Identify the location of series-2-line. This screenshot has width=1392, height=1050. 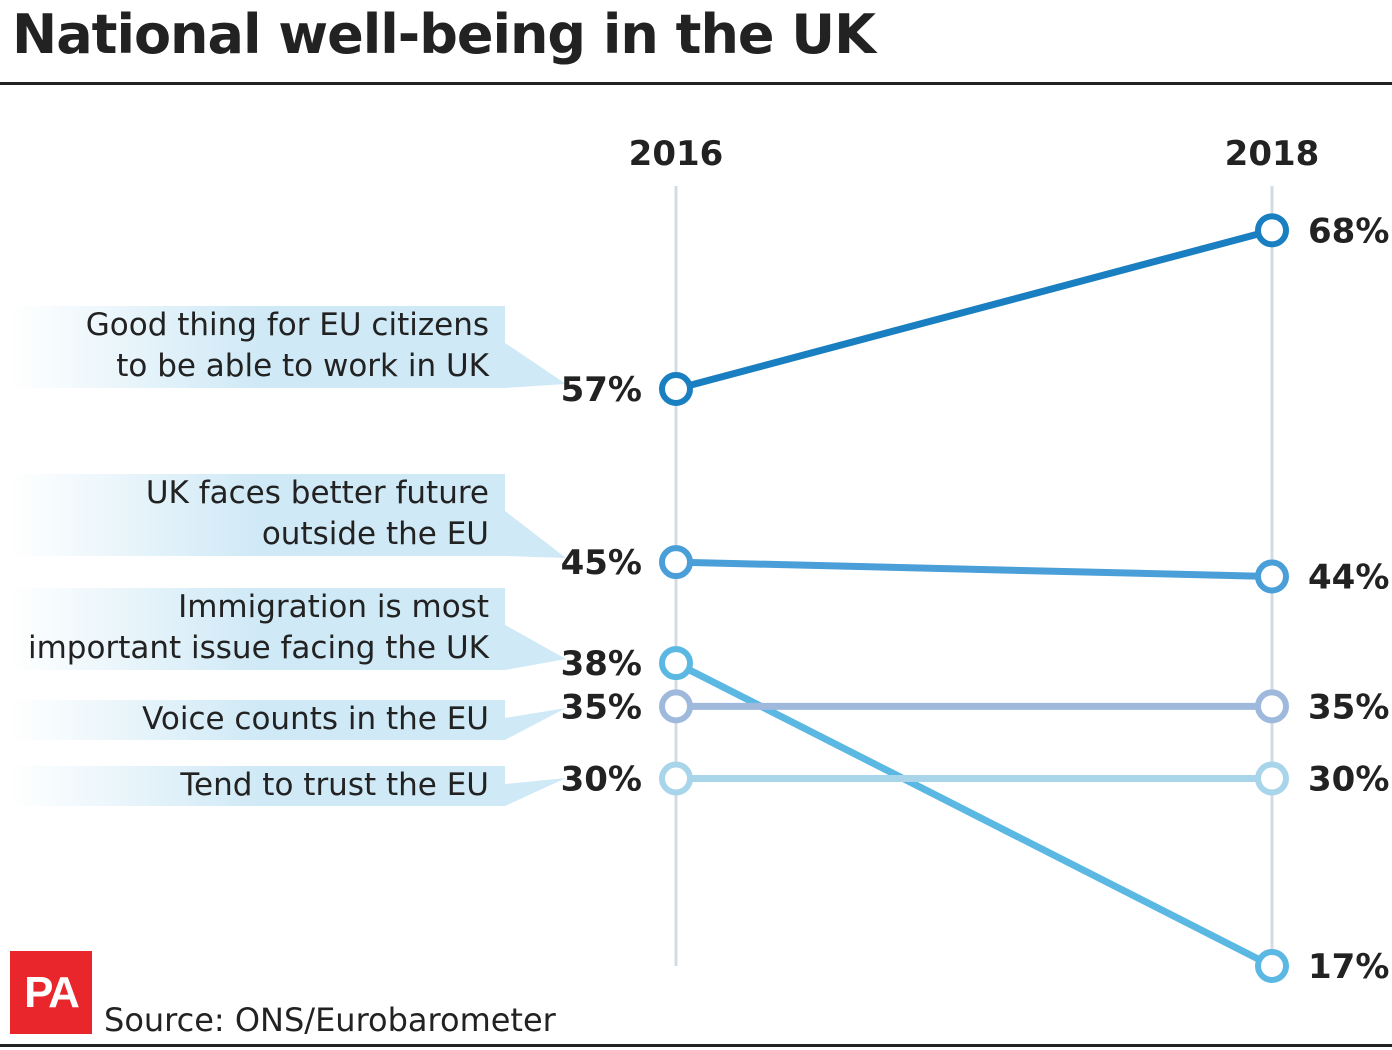
(974, 569).